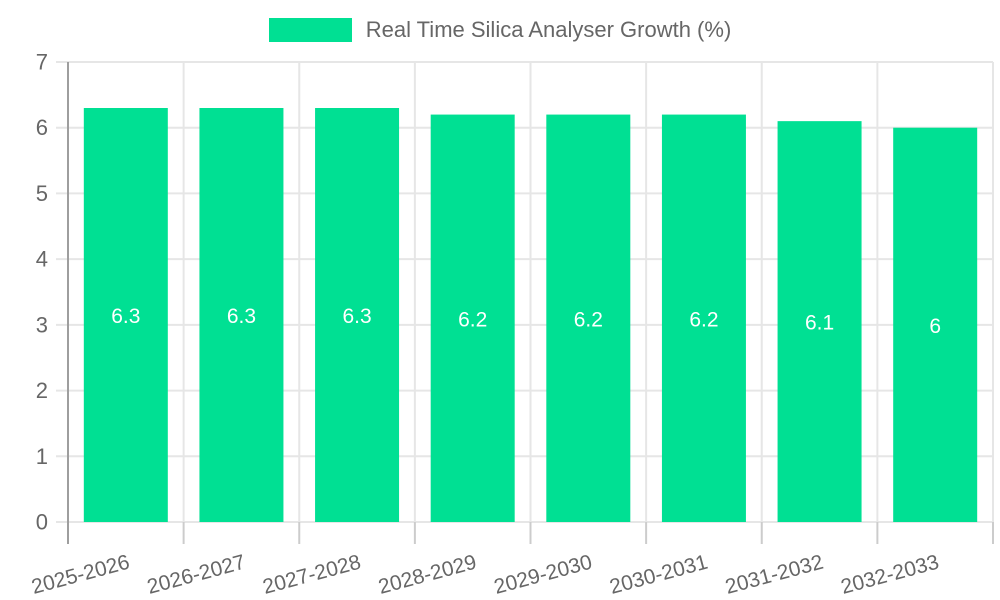 The image size is (1000, 600). I want to click on y-tick-label: 6, so click(42, 127).